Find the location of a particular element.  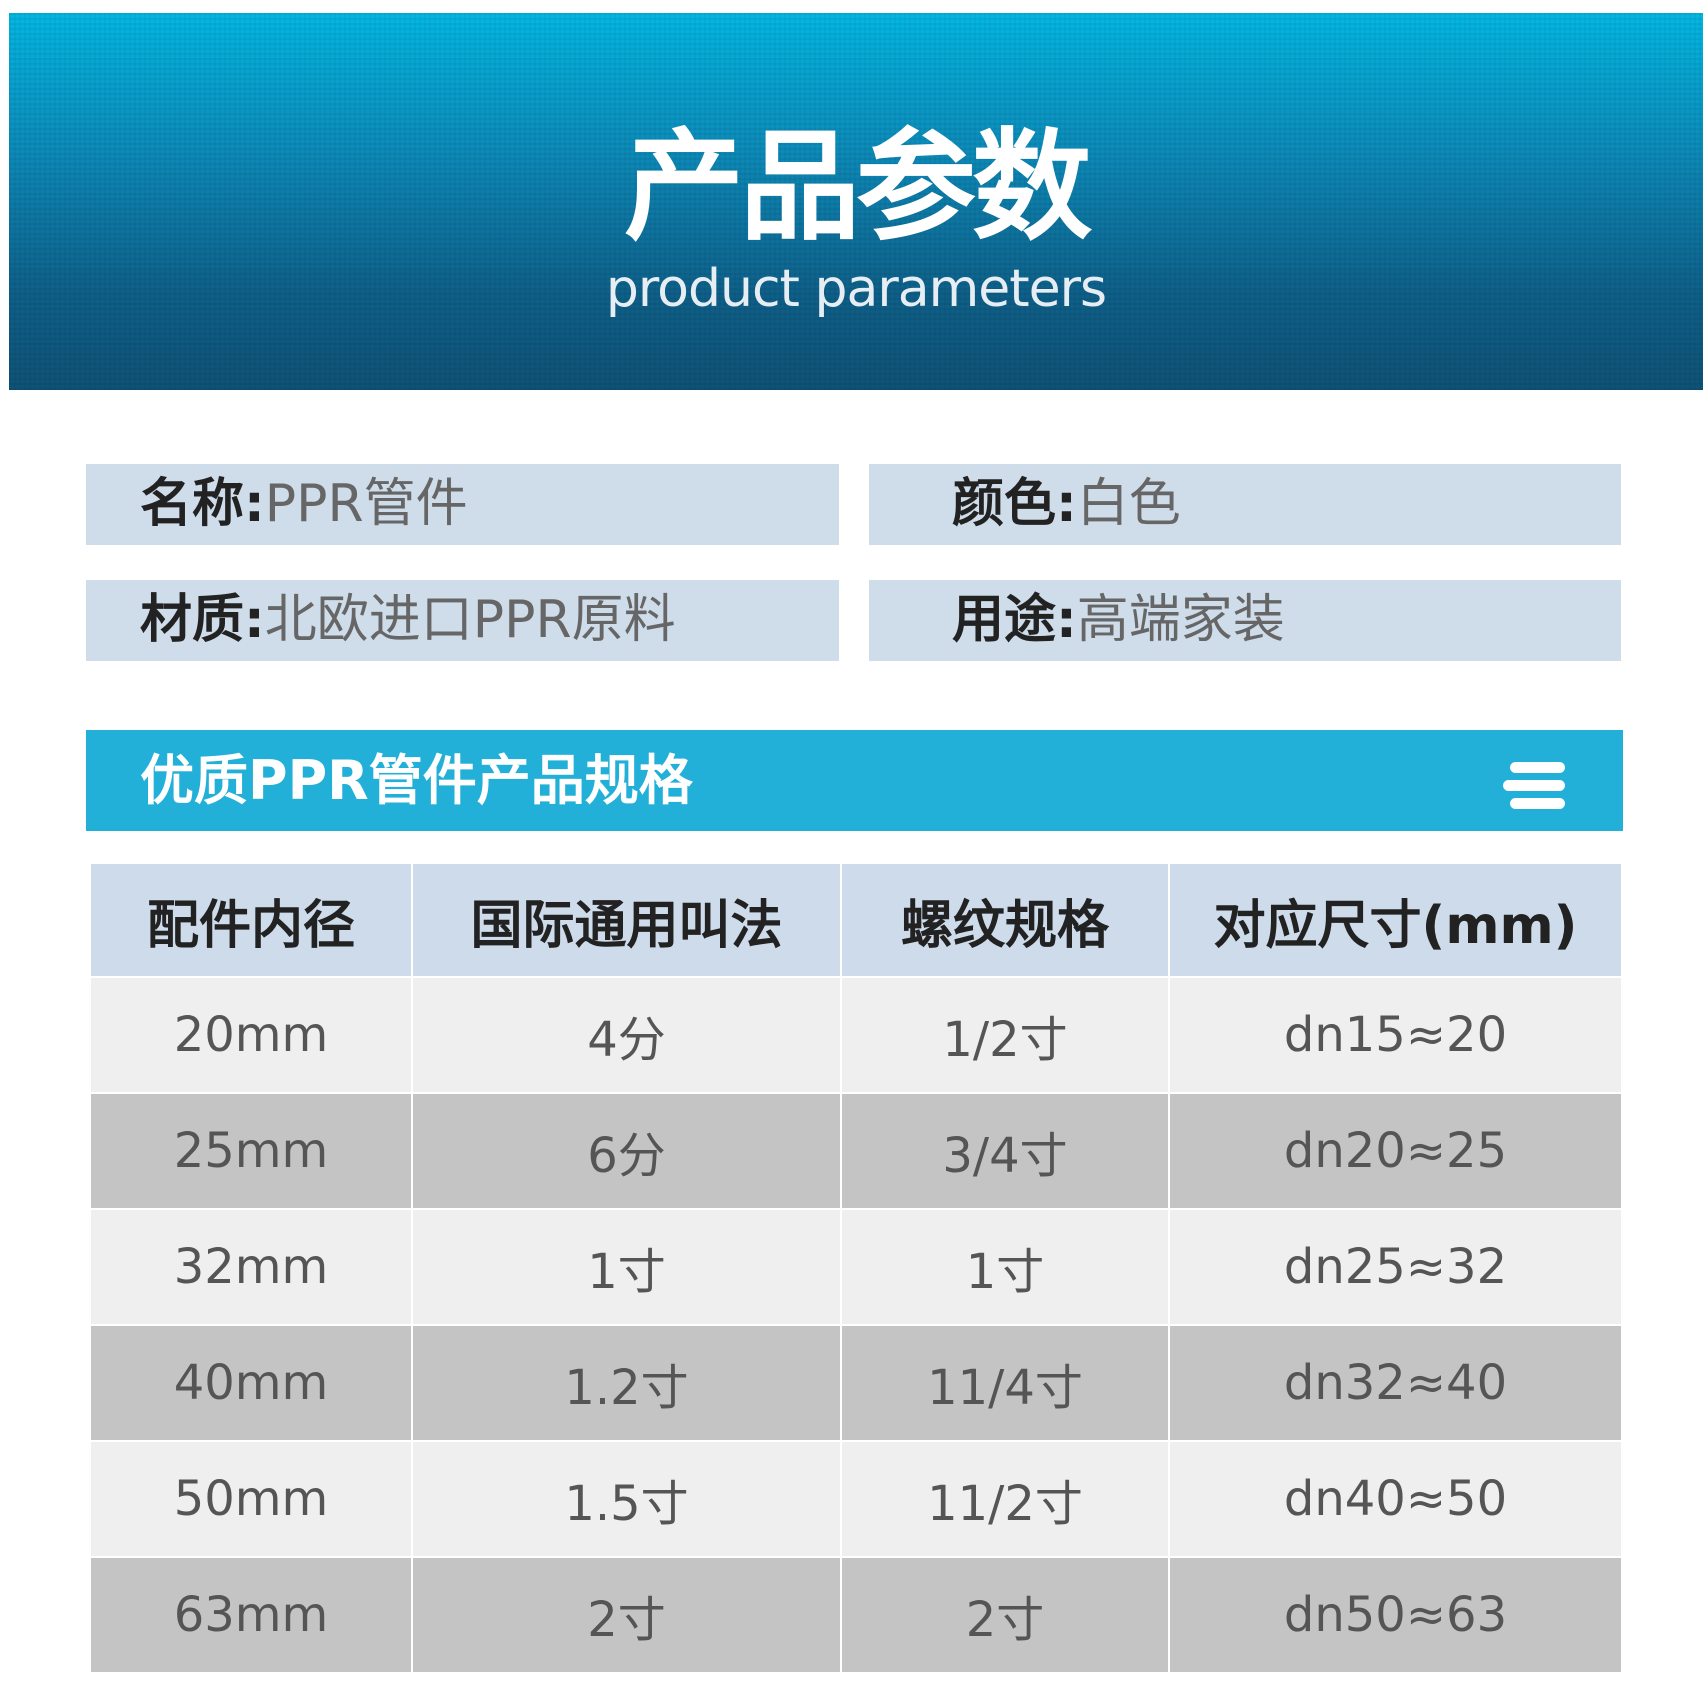

info-usage: 用途:高端家装 is located at coordinates (1245, 620).